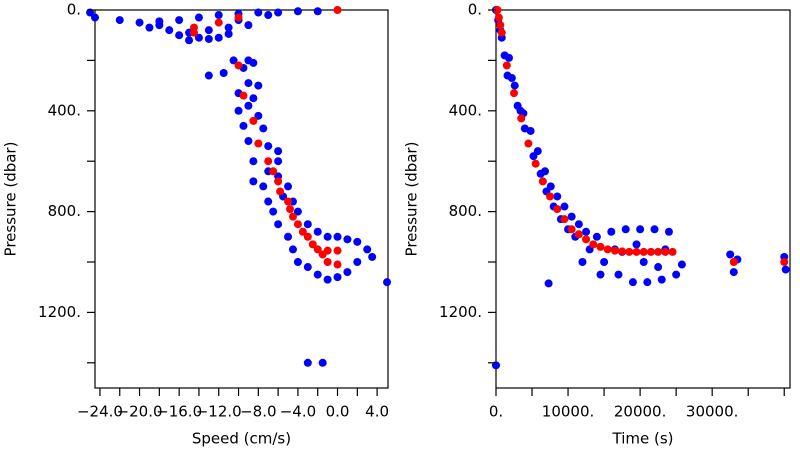  What do you see at coordinates (241, 439) in the screenshot?
I see `x-axis-label: Speed (cm/s)` at bounding box center [241, 439].